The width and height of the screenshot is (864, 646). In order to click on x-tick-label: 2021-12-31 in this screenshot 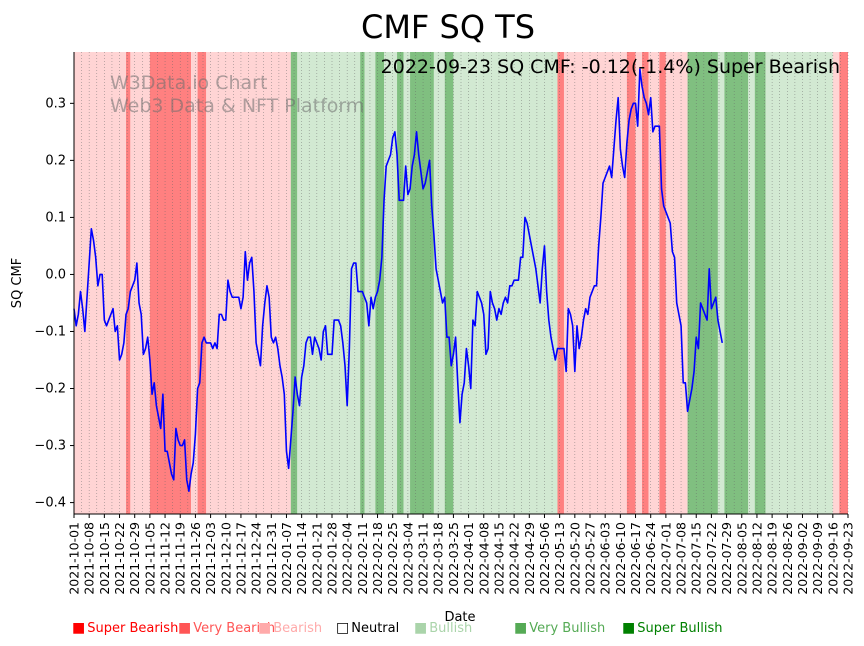, I will do `click(271, 558)`.